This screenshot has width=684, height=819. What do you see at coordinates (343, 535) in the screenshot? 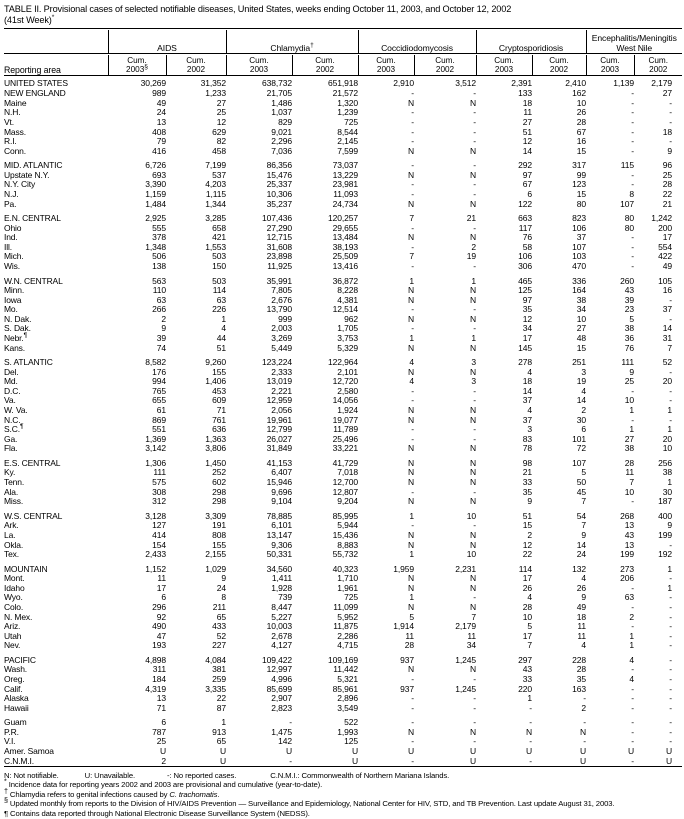
I see `table-row: La. 414 808 13,147 15,436 N N 2 9 43 199` at bounding box center [343, 535].